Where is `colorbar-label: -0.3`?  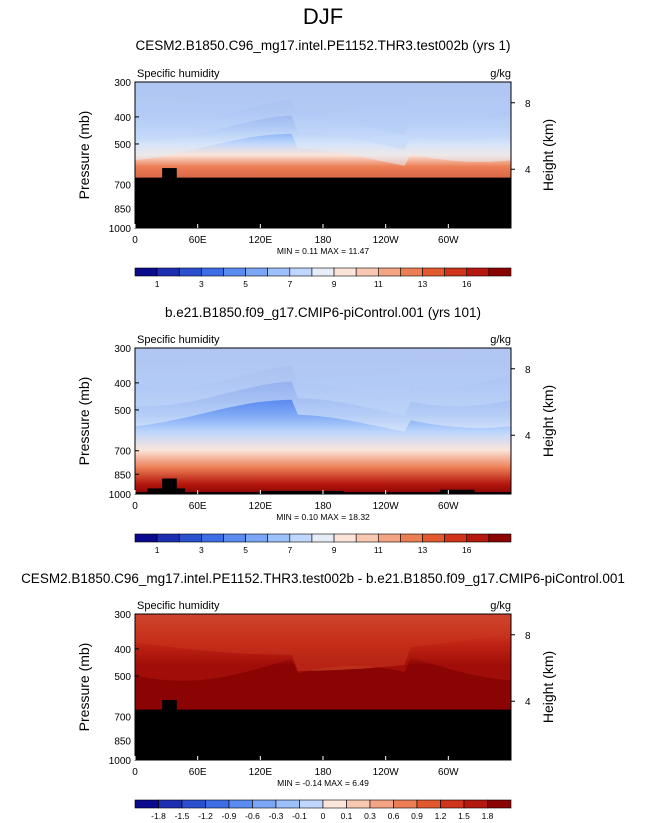 colorbar-label: -0.3 is located at coordinates (276, 816).